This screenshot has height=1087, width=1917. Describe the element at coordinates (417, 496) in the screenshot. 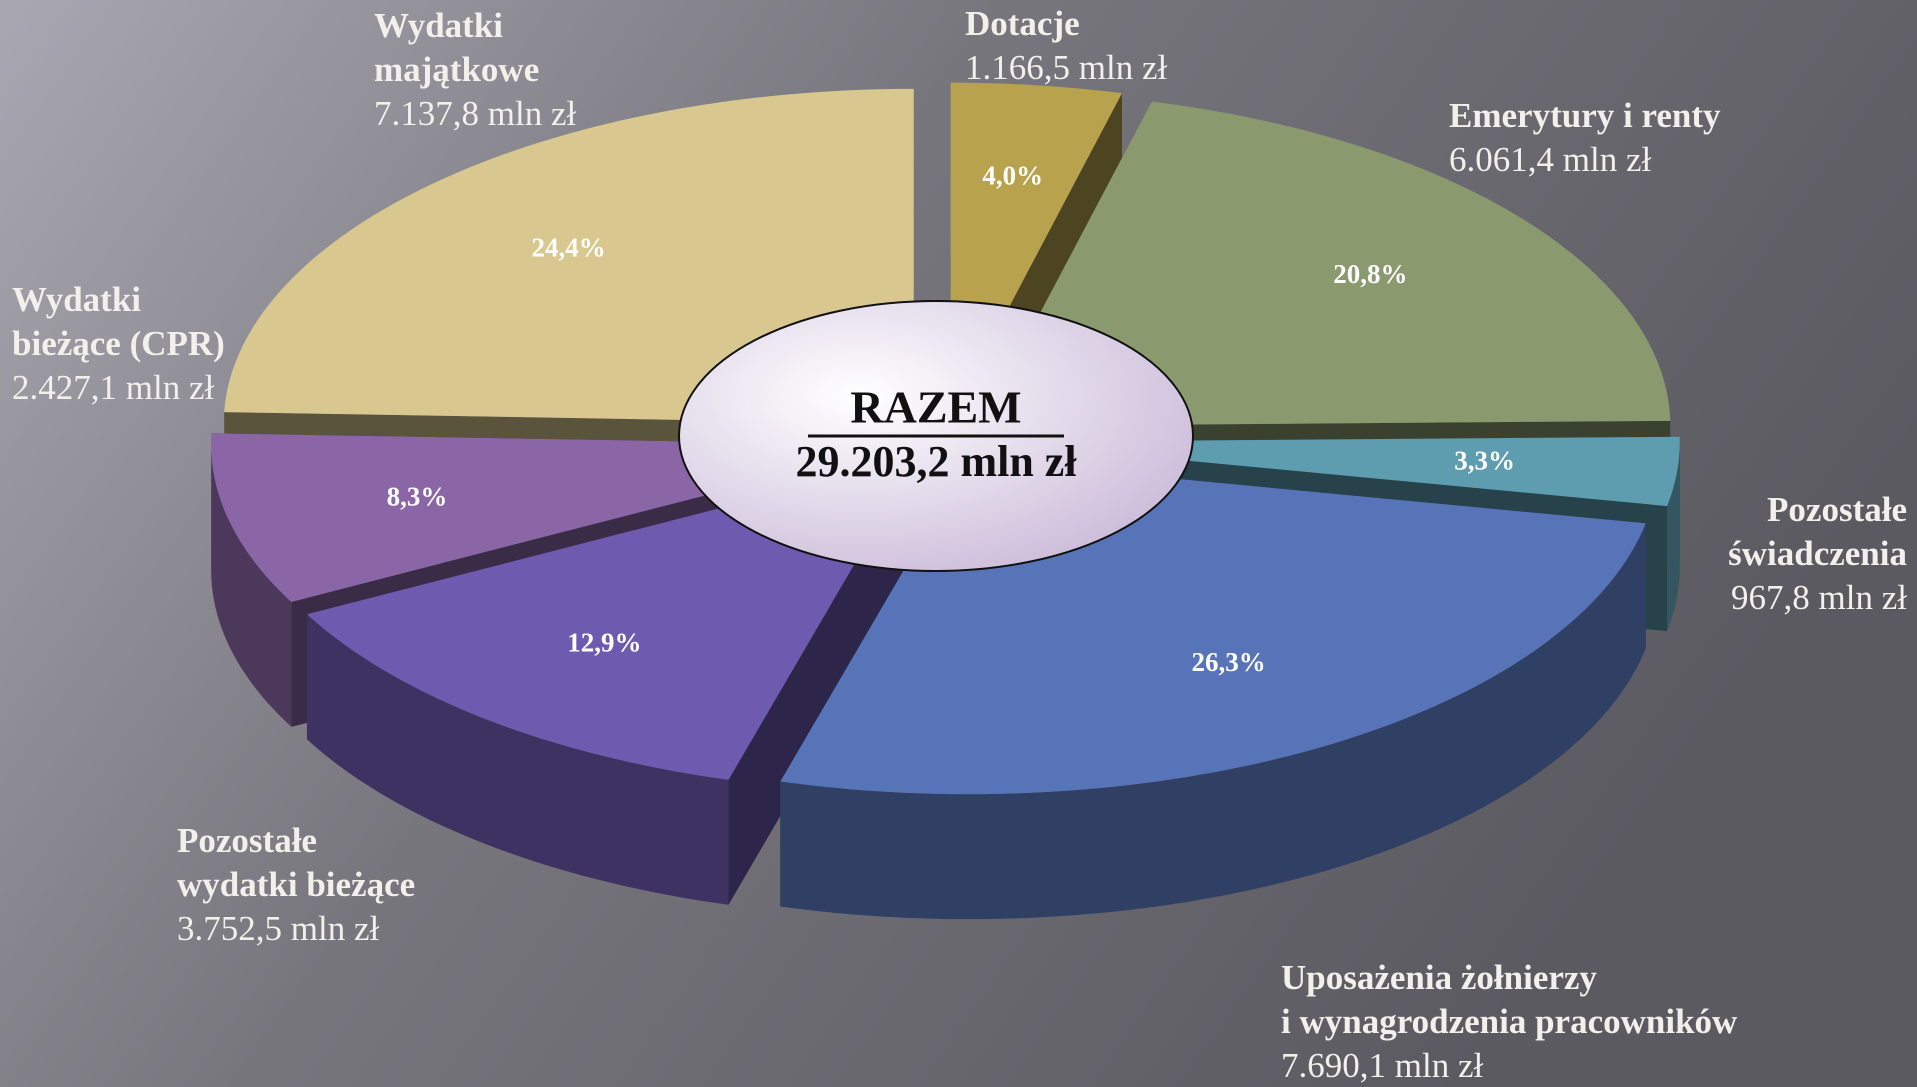

I see `share-label: 8,3%` at that location.